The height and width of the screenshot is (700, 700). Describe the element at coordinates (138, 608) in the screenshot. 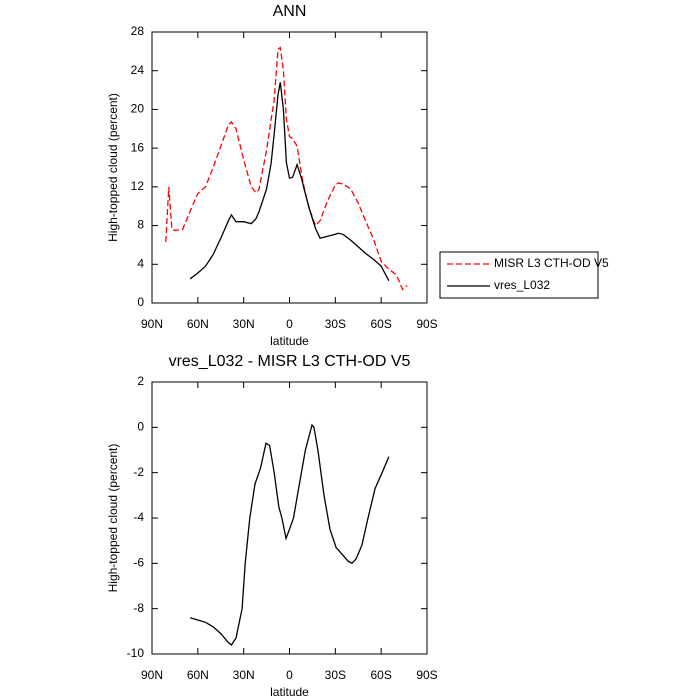

I see `y-tick-label: -8` at that location.